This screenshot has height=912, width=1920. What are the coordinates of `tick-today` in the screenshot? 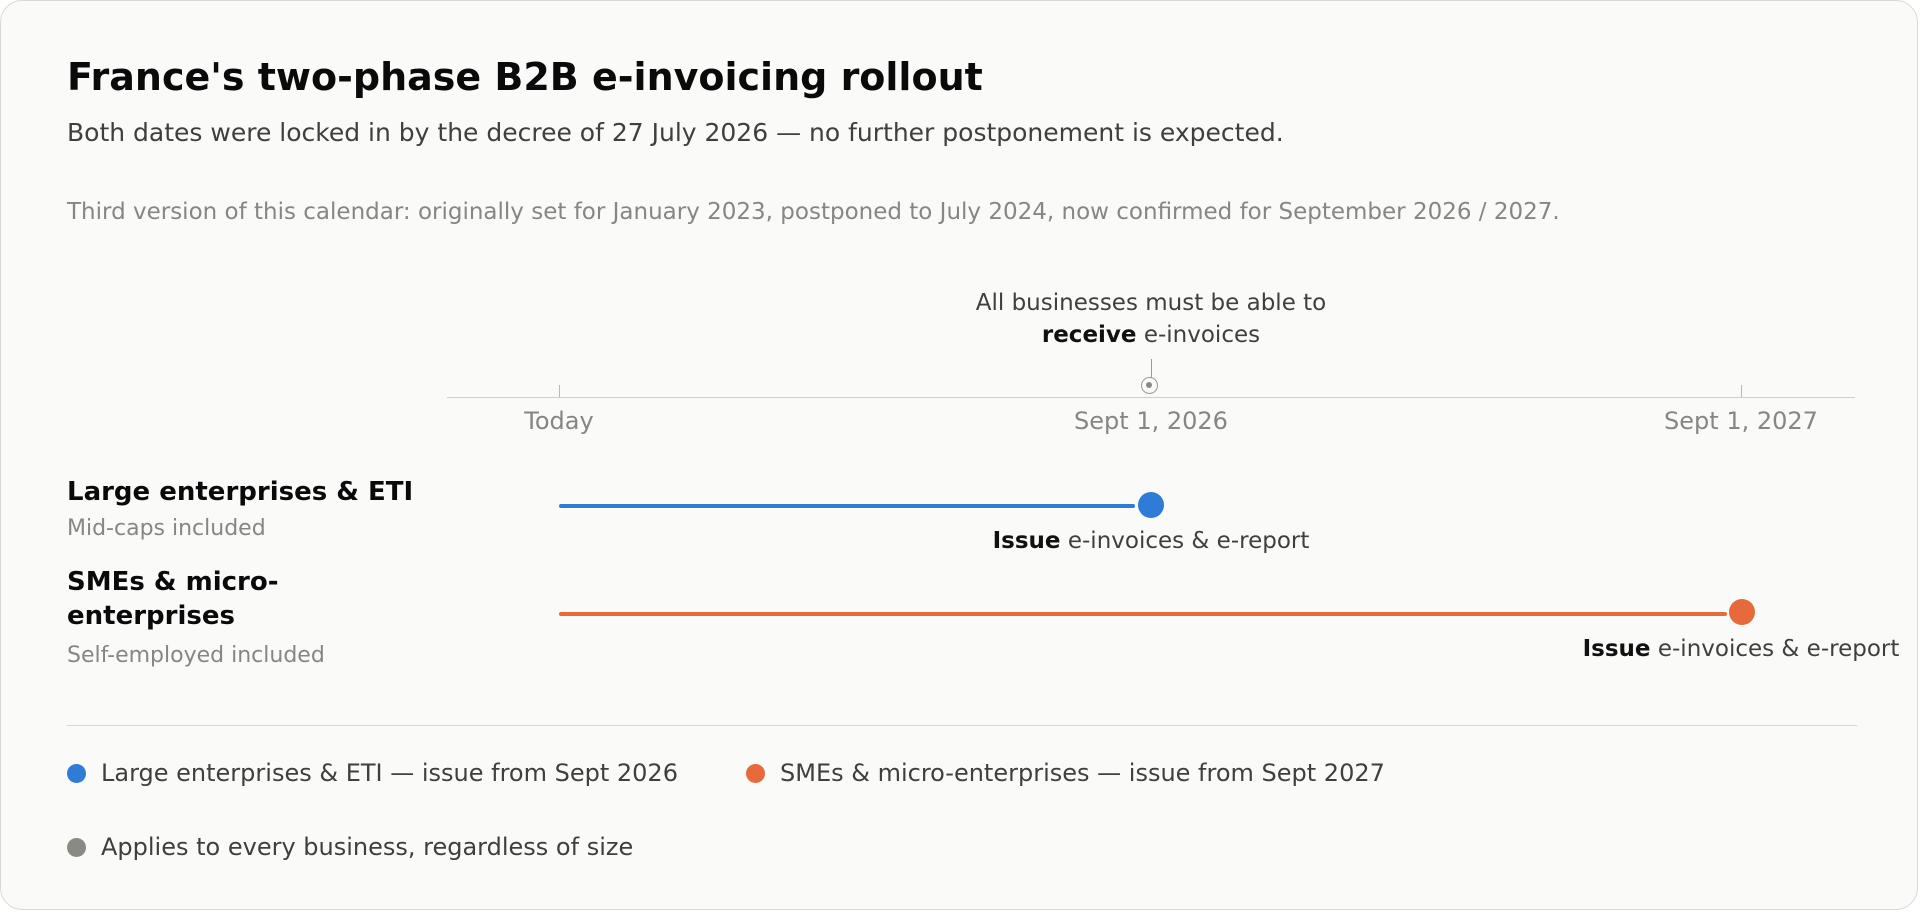 It's located at (559, 391).